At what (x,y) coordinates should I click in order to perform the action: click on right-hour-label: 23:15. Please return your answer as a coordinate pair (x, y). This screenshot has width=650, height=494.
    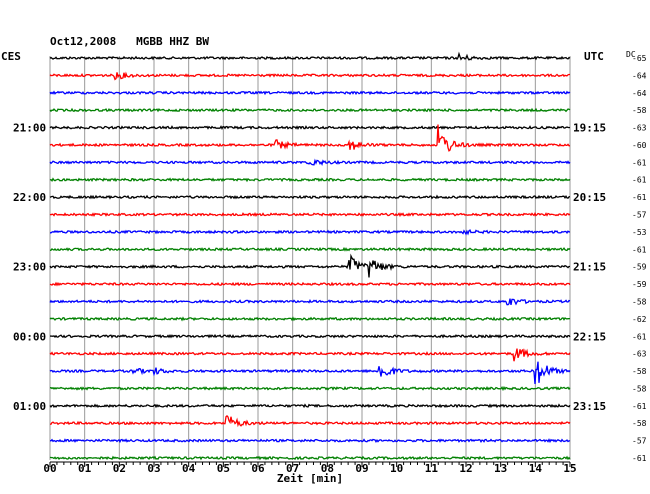
    Looking at the image, I should click on (589, 406).